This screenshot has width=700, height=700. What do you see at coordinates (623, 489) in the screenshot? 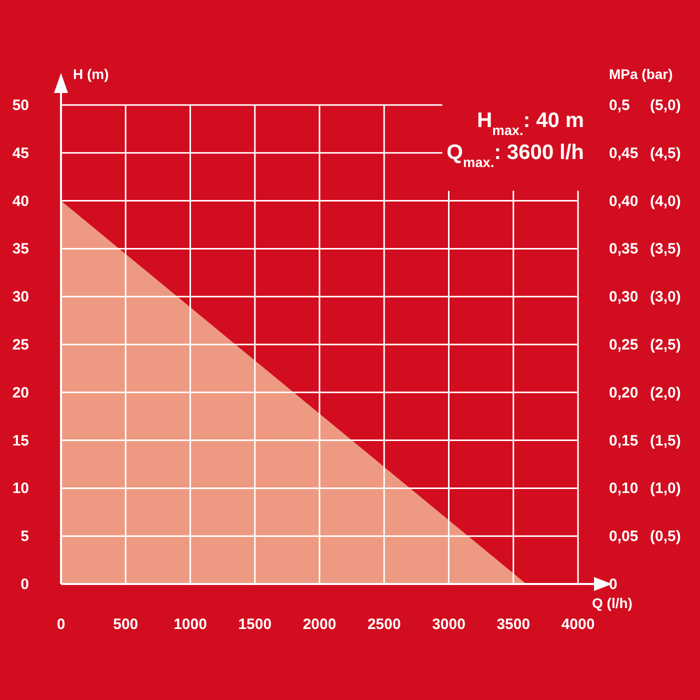
I see `y2-tick-label: 0,10` at bounding box center [623, 489].